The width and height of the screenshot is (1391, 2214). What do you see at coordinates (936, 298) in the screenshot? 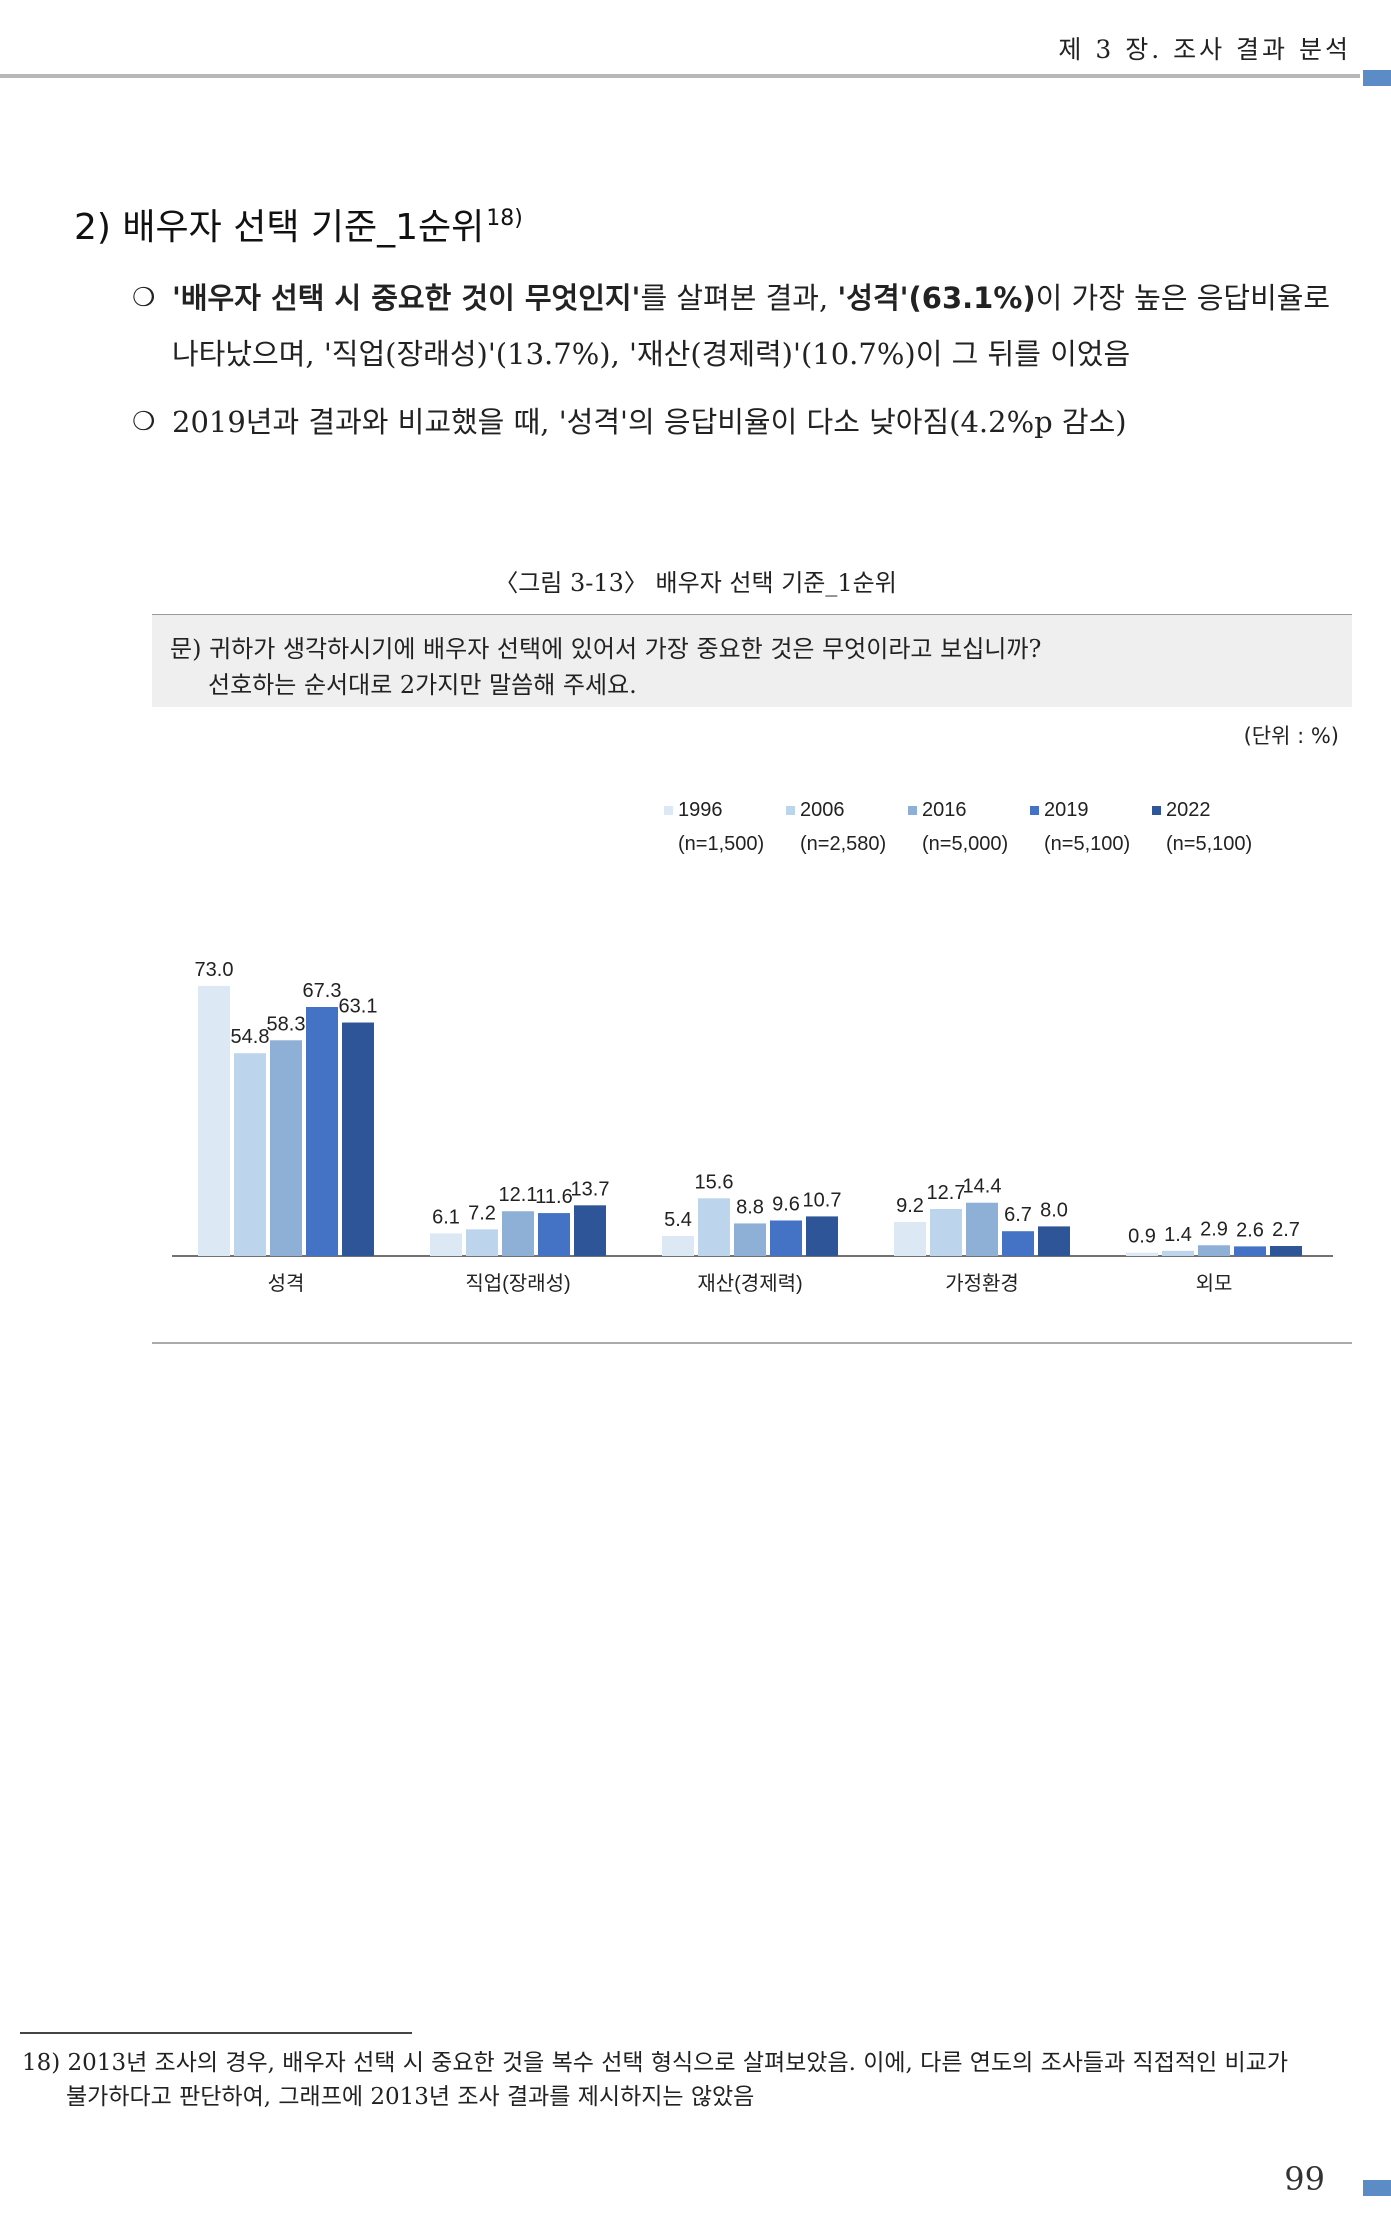
I see `bullet-1-bold-2: '성격'(63.1%)` at bounding box center [936, 298].